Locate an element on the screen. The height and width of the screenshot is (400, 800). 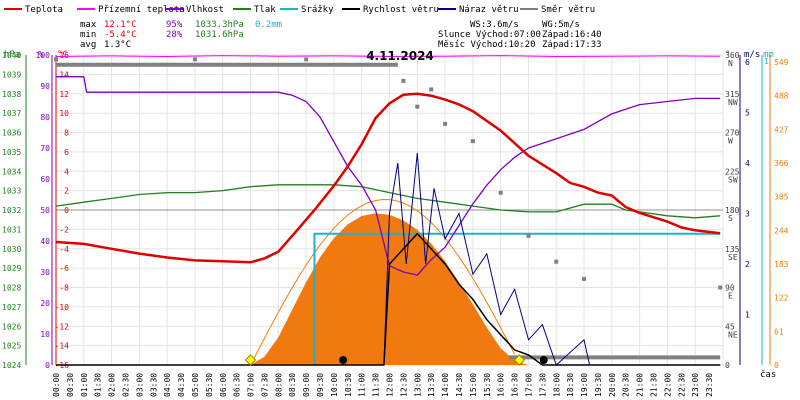
info-wg: WG:5m/s is located at coordinates (561, 25).